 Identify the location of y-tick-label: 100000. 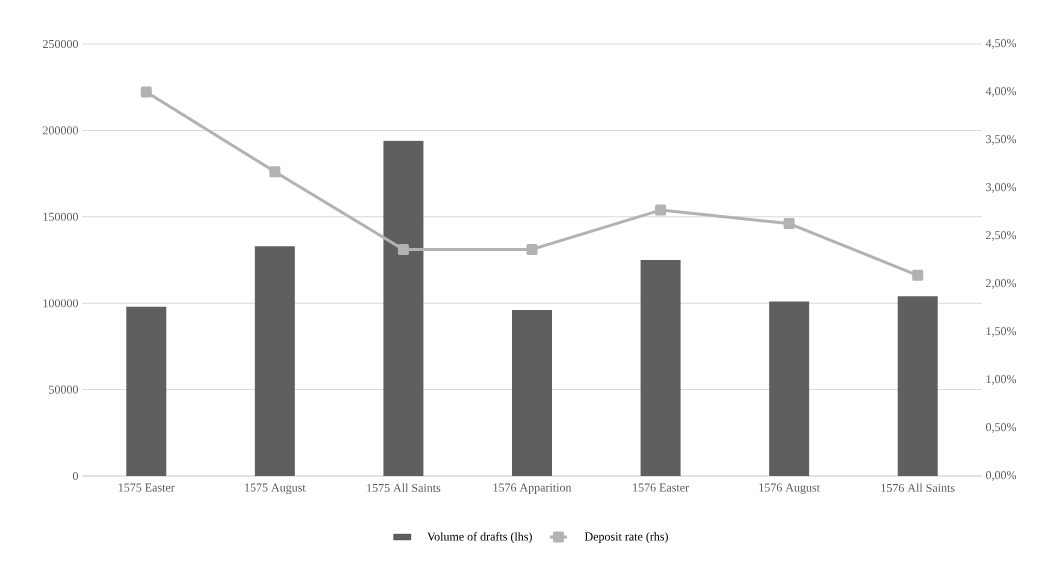
(60, 303).